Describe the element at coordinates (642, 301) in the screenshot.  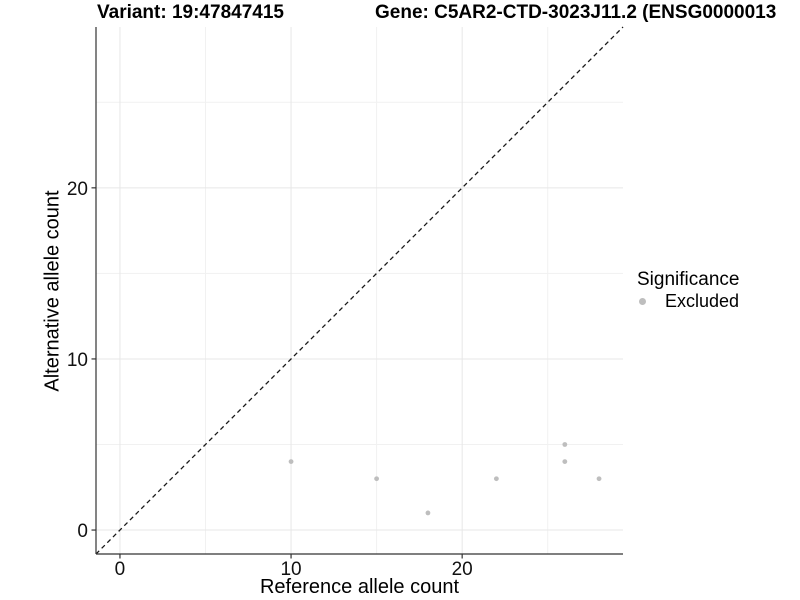
I see `excluded-point-icon` at that location.